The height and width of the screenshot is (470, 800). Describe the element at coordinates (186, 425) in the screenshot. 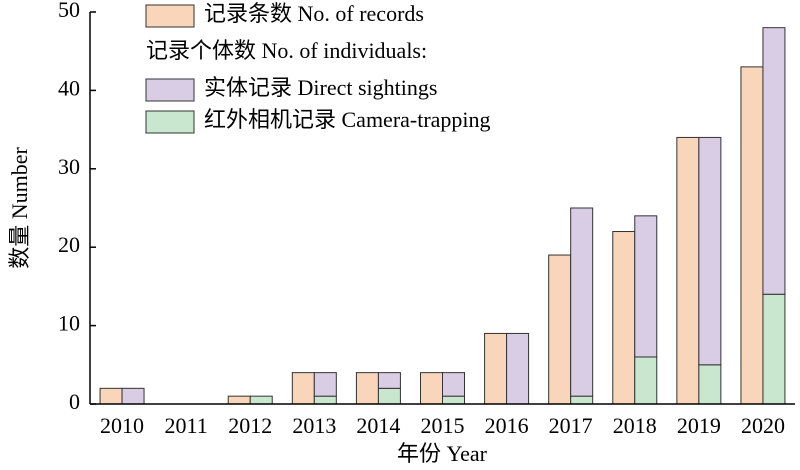

I see `x-tick-label: 2011` at that location.